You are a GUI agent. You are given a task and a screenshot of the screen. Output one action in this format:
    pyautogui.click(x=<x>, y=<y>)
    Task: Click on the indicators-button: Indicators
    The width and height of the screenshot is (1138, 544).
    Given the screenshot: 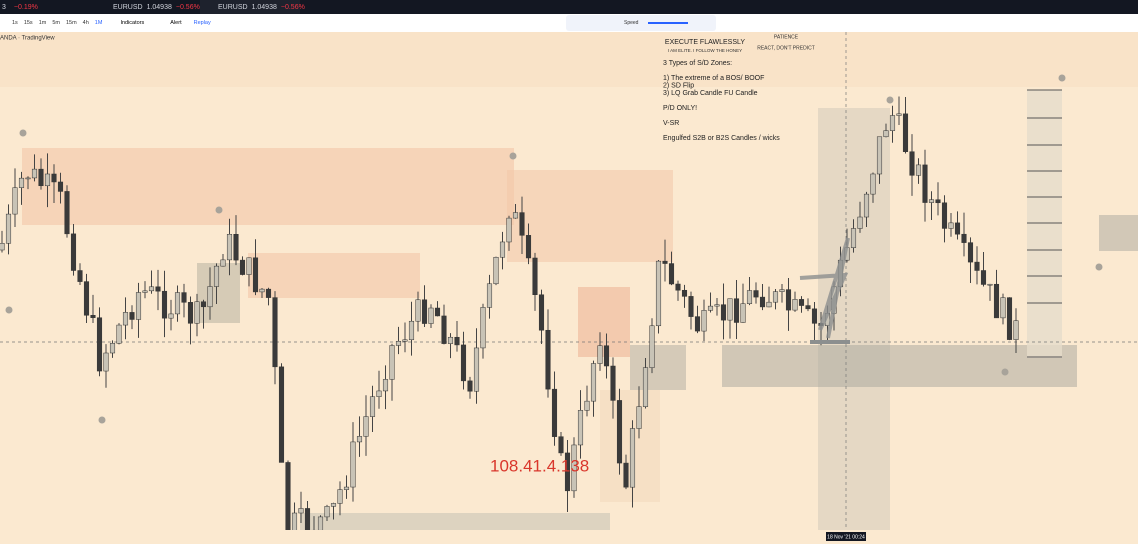 What is the action you would take?
    pyautogui.click(x=126, y=23)
    